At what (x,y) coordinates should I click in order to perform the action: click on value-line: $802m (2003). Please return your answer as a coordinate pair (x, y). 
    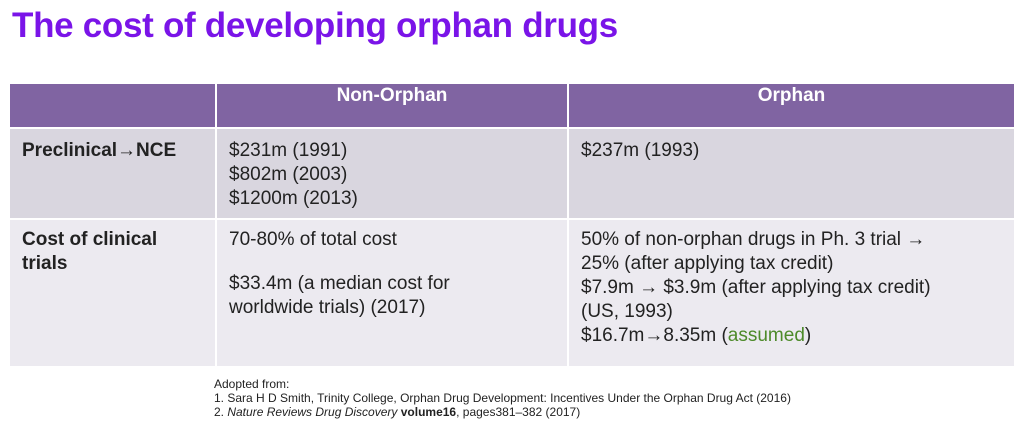
    Looking at the image, I should click on (288, 174).